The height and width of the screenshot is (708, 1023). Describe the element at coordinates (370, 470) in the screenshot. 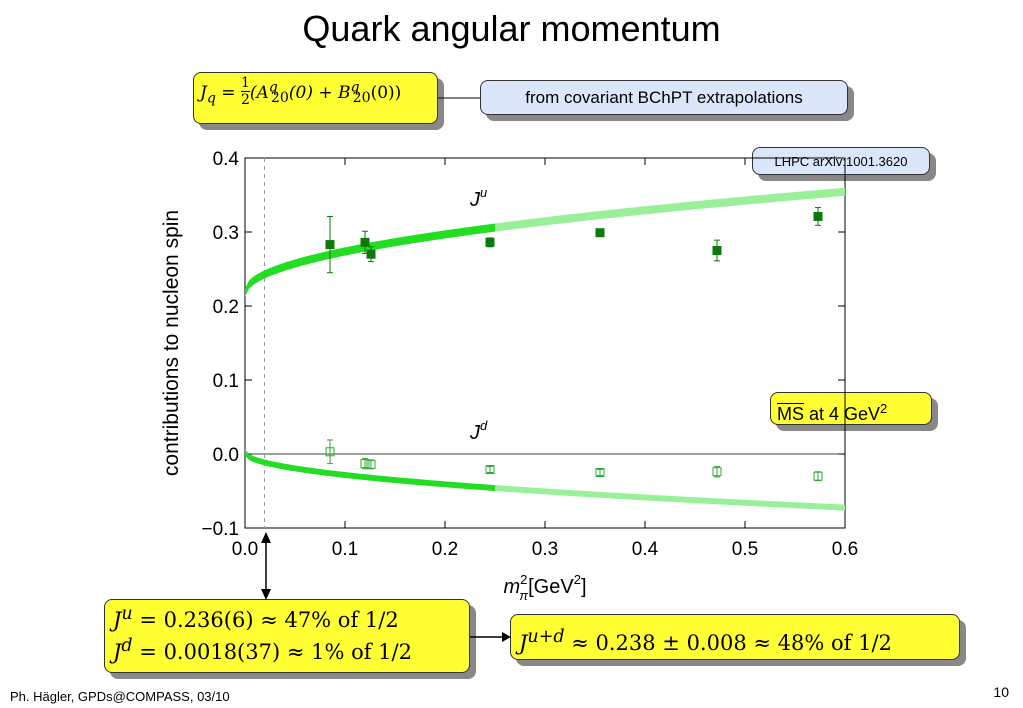

I see `band-fit-d` at that location.